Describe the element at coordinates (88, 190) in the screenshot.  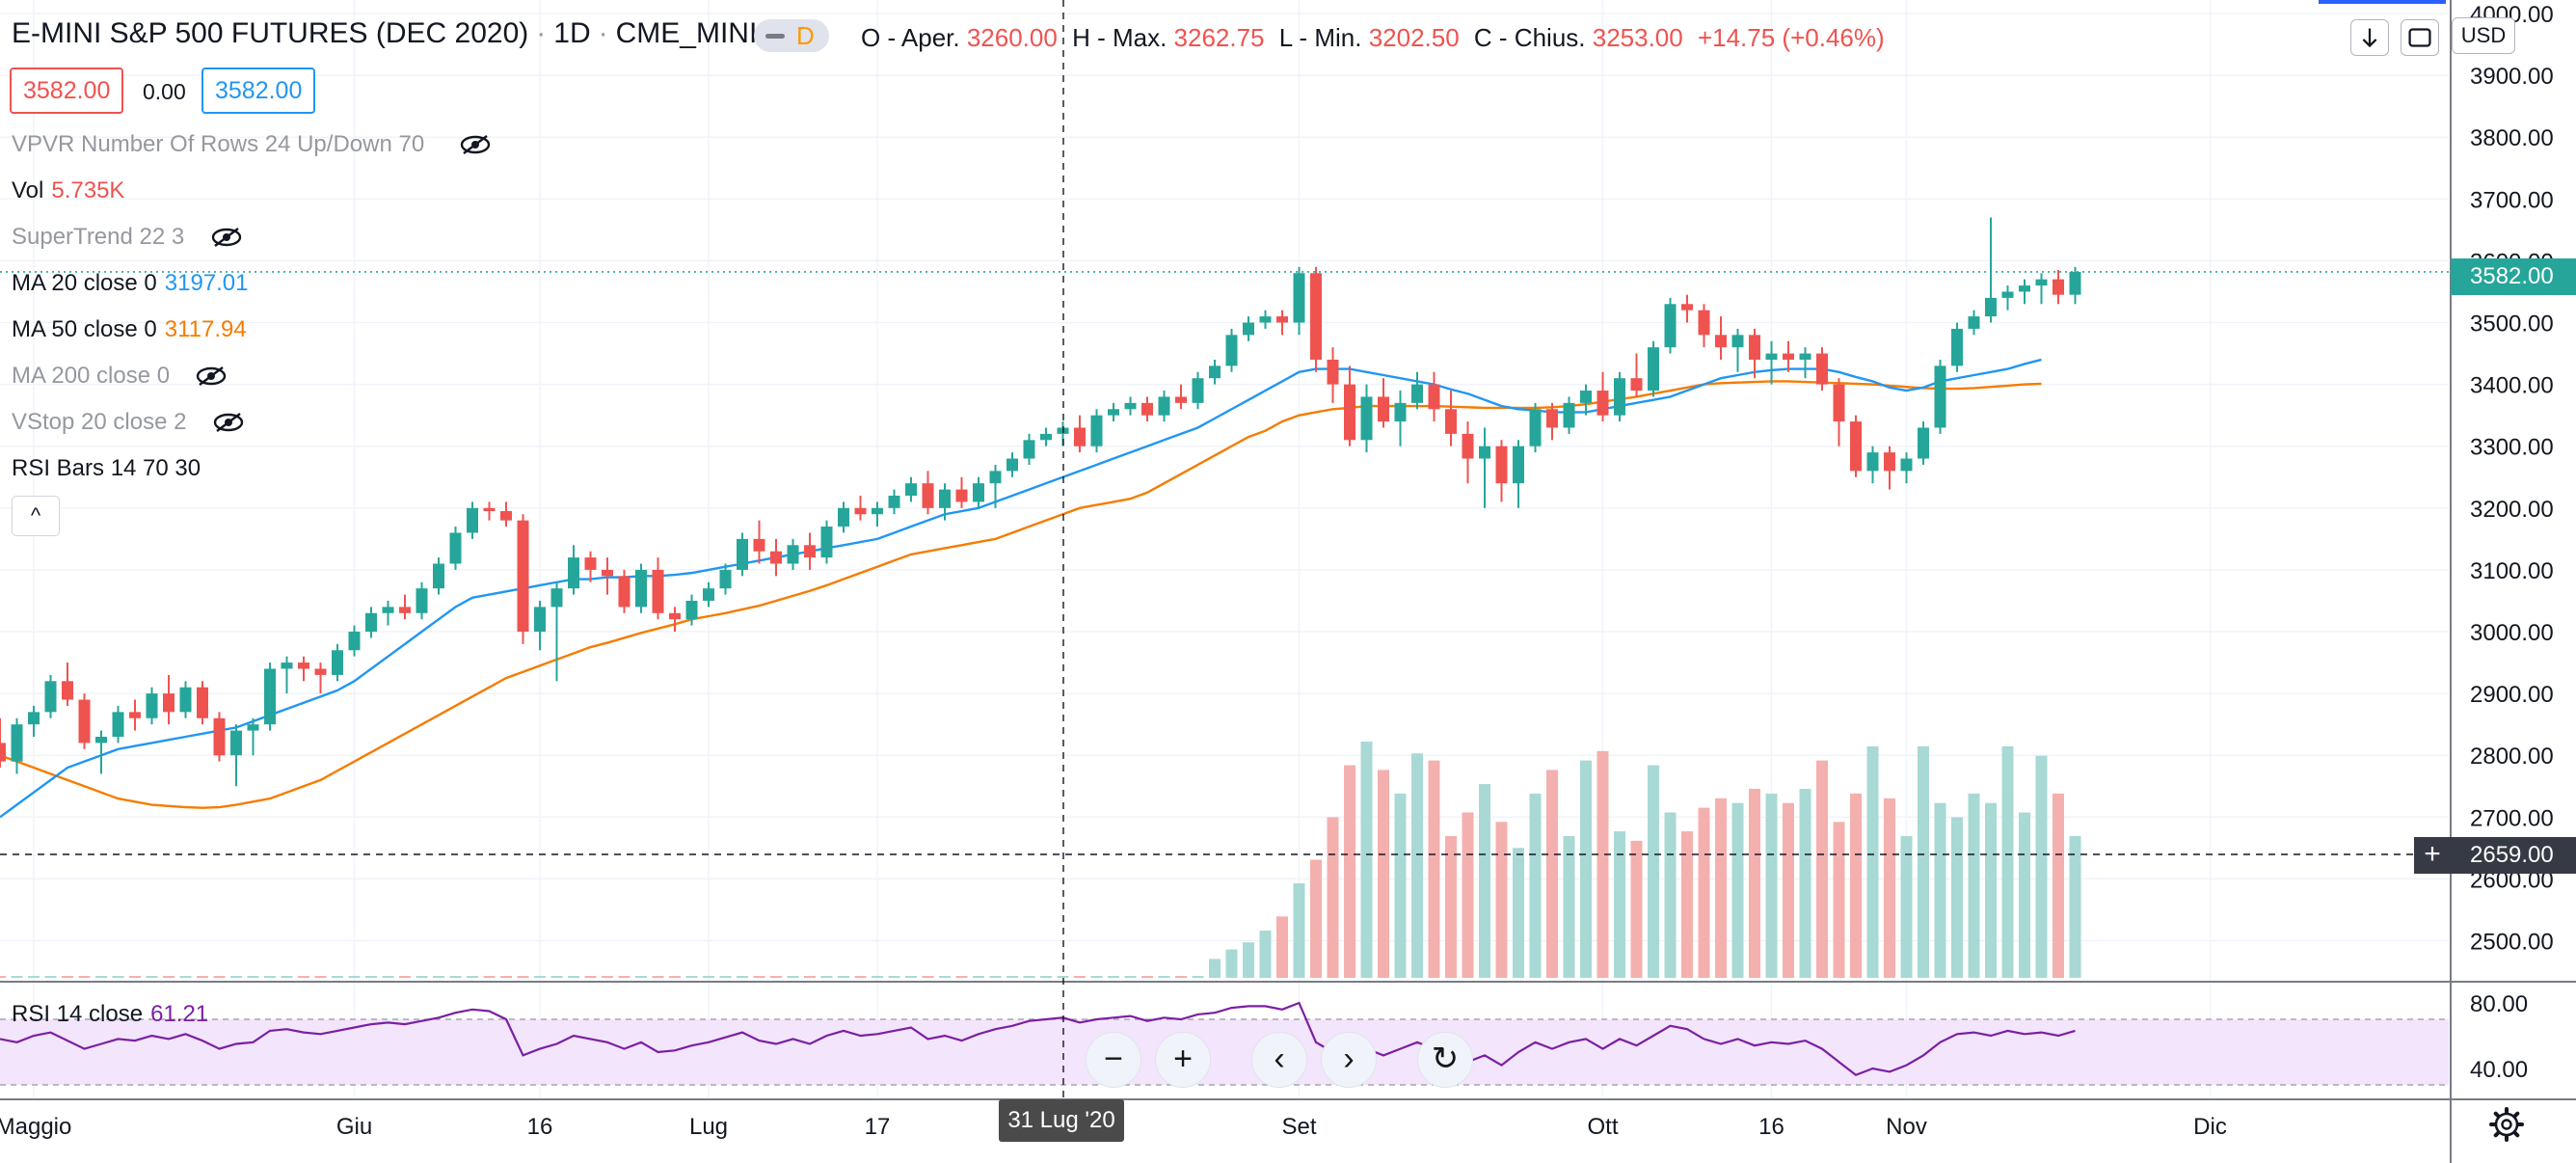
I see `volume-value: 5.735K` at that location.